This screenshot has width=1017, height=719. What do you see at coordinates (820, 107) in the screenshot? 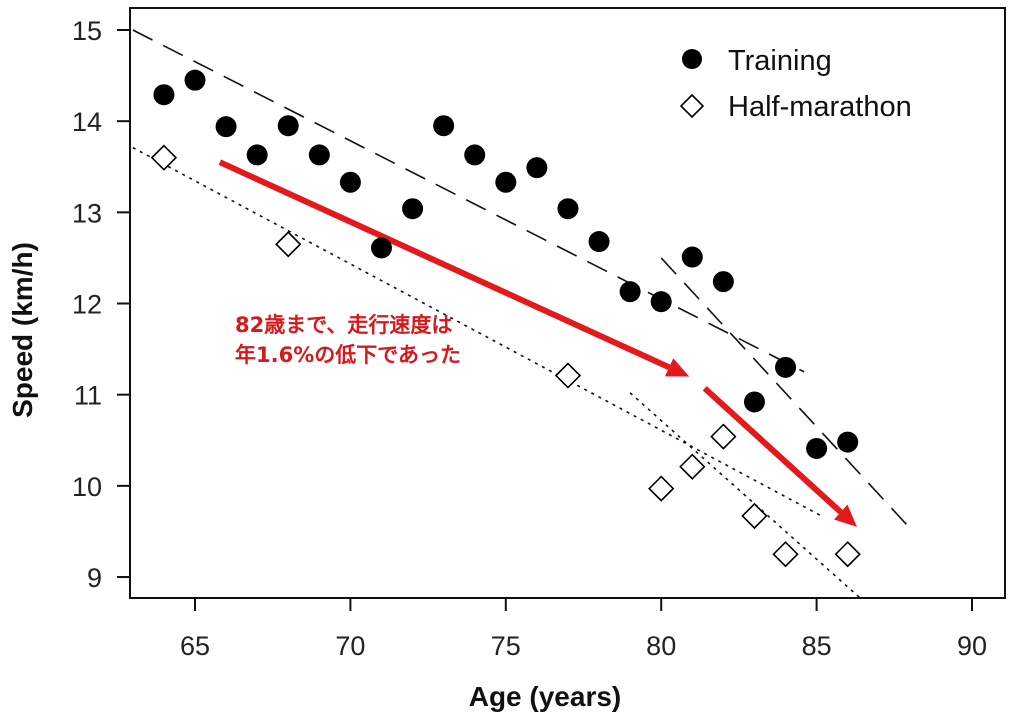
I see `legend-half-marathon-label: Half-marathon` at bounding box center [820, 107].